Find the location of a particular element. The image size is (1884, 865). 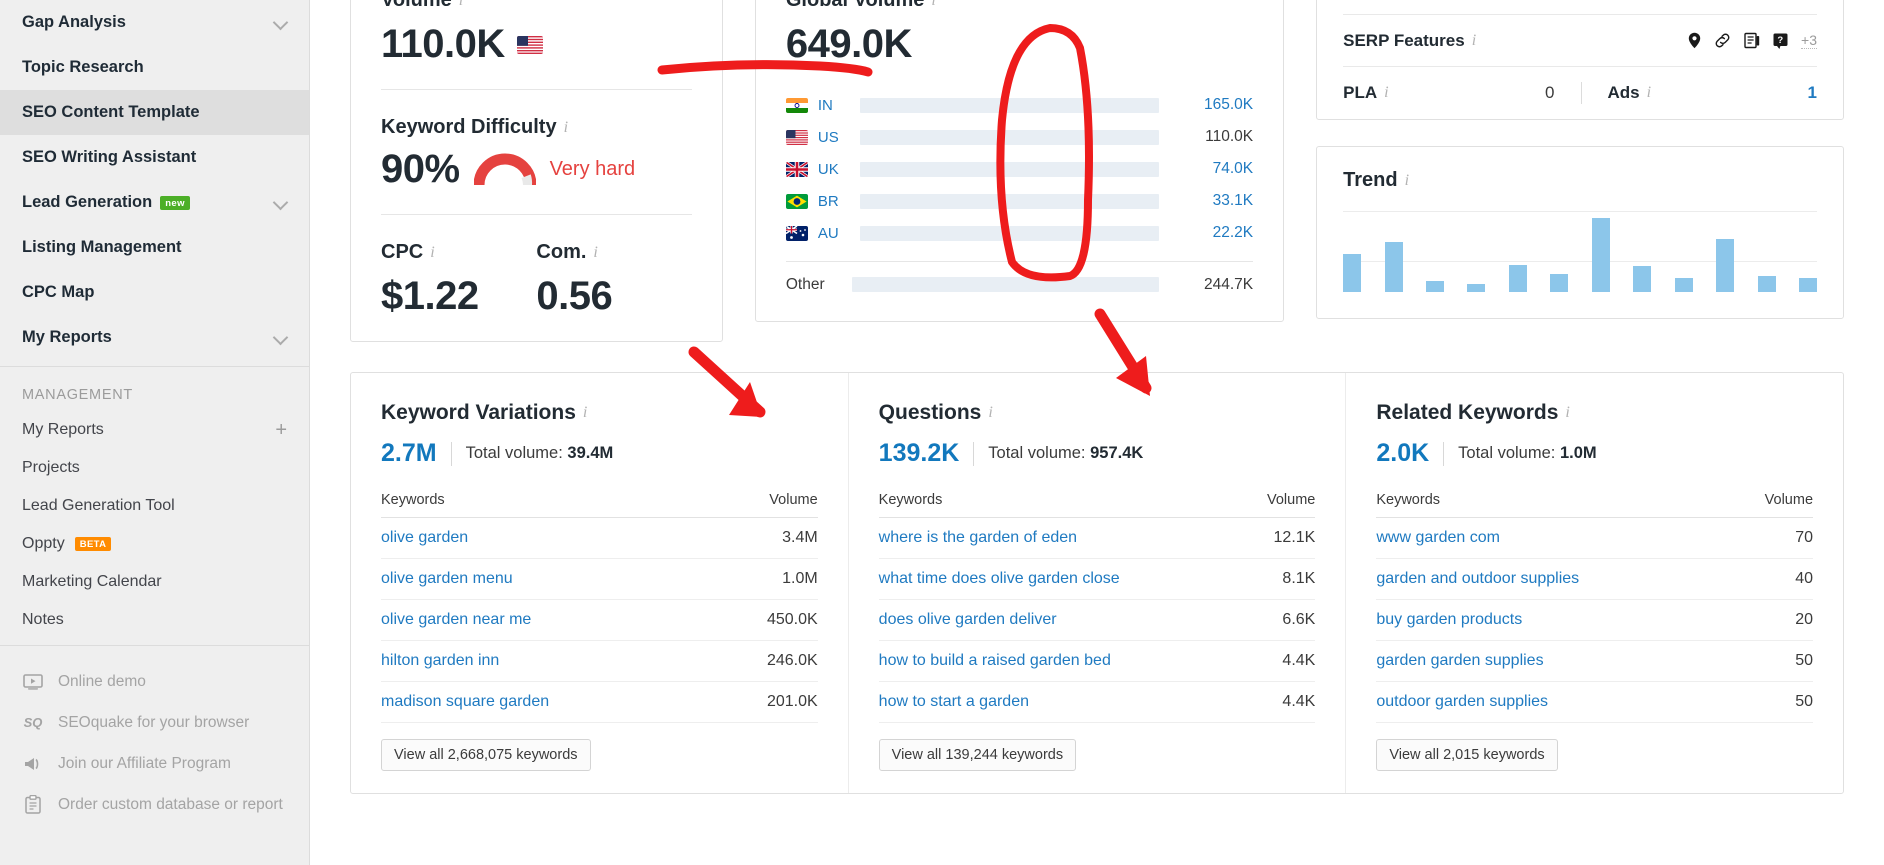

global-volume-label-row: Global Volume i is located at coordinates (1019, 6).